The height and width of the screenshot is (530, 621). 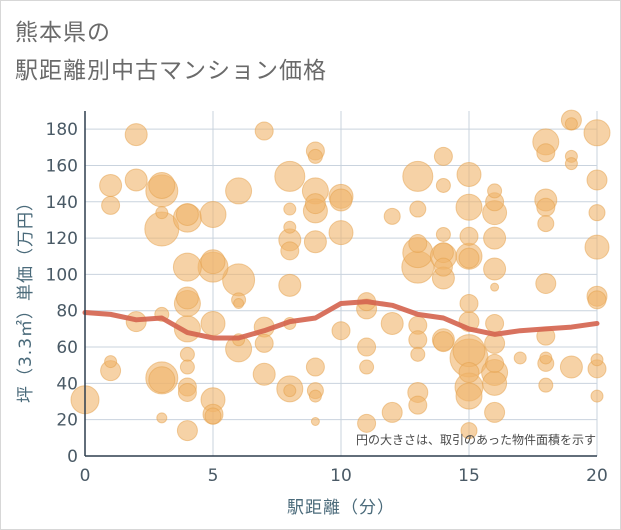 I want to click on price-trend-line, so click(x=341, y=320).